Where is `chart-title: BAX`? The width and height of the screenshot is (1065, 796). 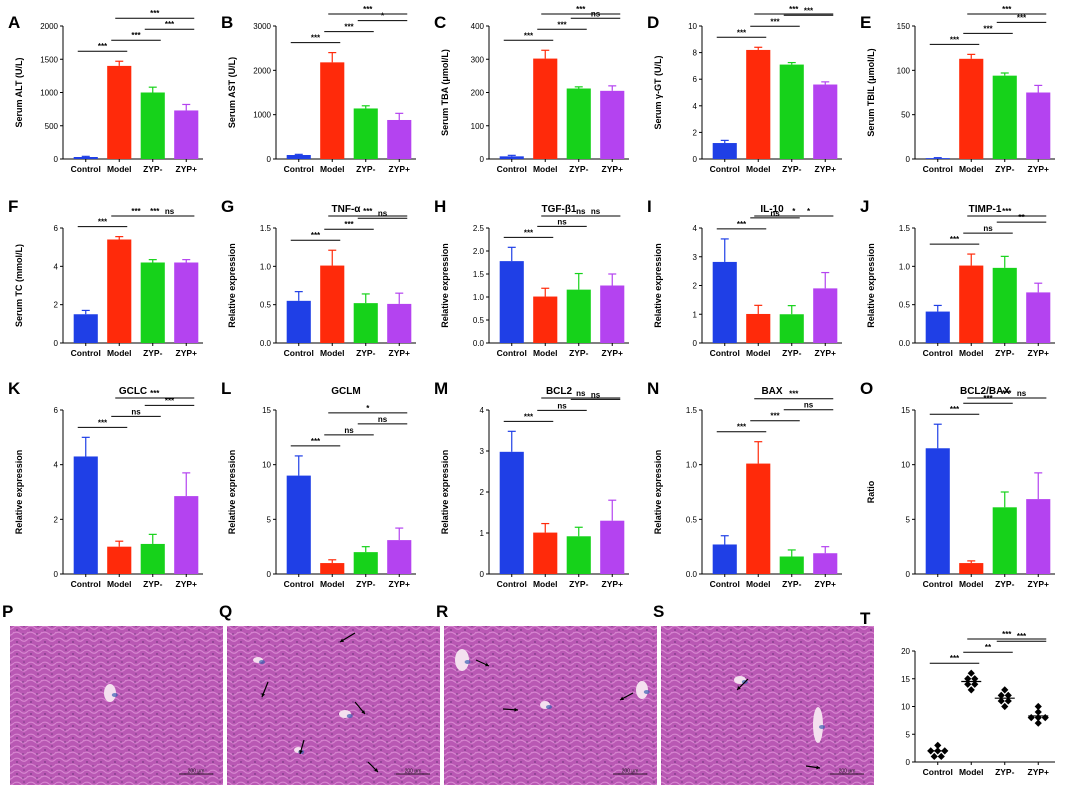
chart-title: BAX is located at coordinates (771, 391).